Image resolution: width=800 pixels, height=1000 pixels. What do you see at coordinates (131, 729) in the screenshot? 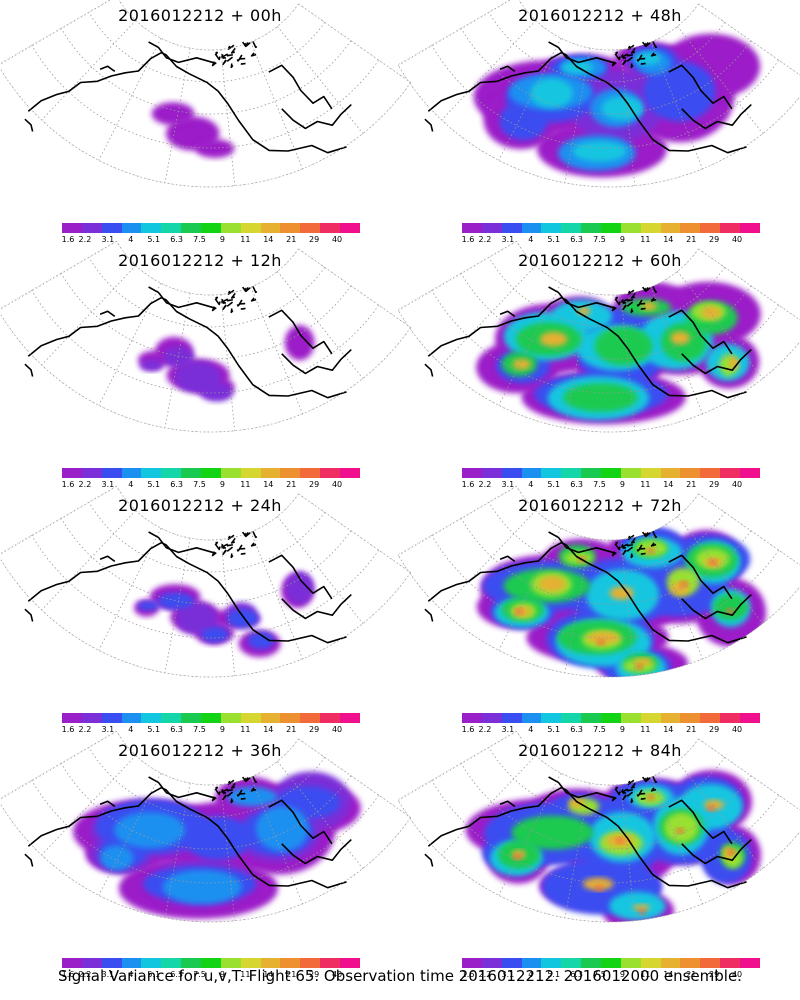
I see `colorbar-tick-label: 4` at bounding box center [131, 729].